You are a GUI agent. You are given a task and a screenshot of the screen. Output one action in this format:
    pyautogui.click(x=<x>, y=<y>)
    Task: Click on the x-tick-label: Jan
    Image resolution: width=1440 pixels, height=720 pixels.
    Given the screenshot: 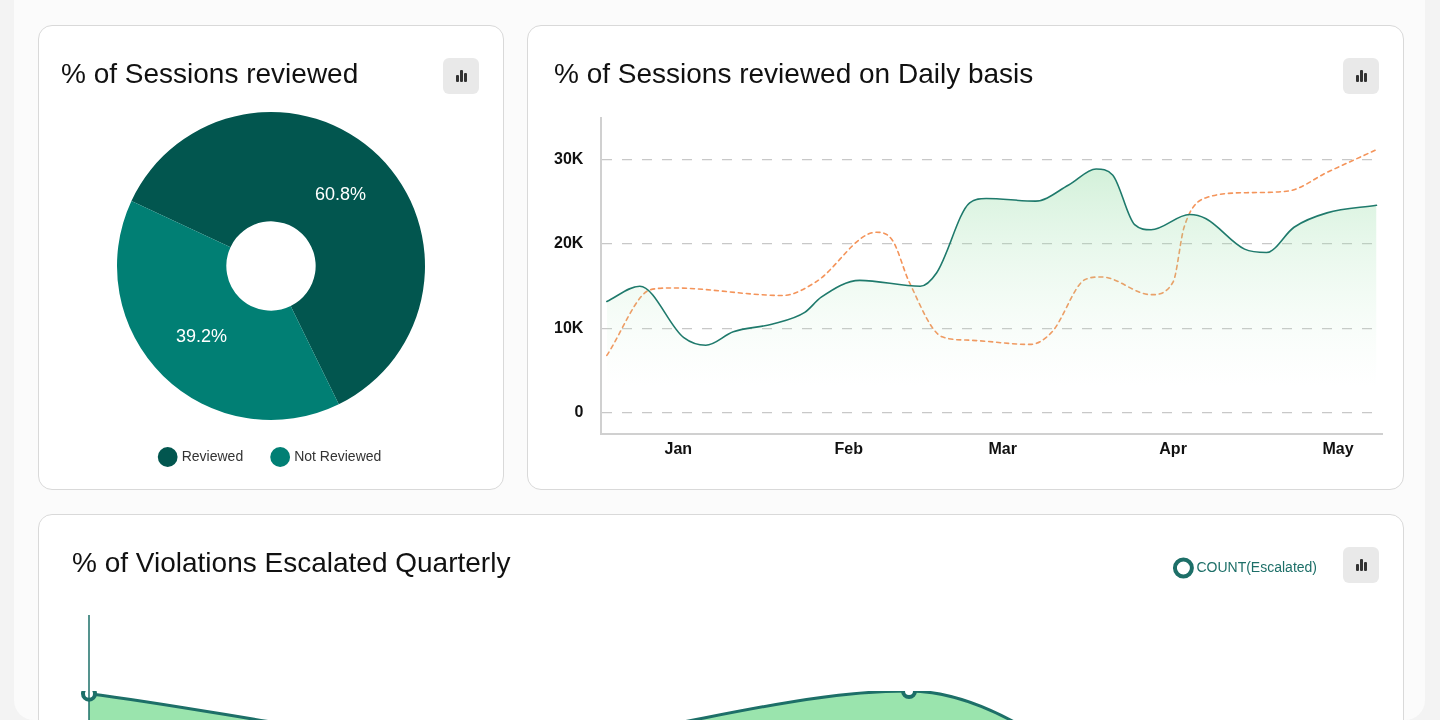 What is the action you would take?
    pyautogui.click(x=678, y=448)
    